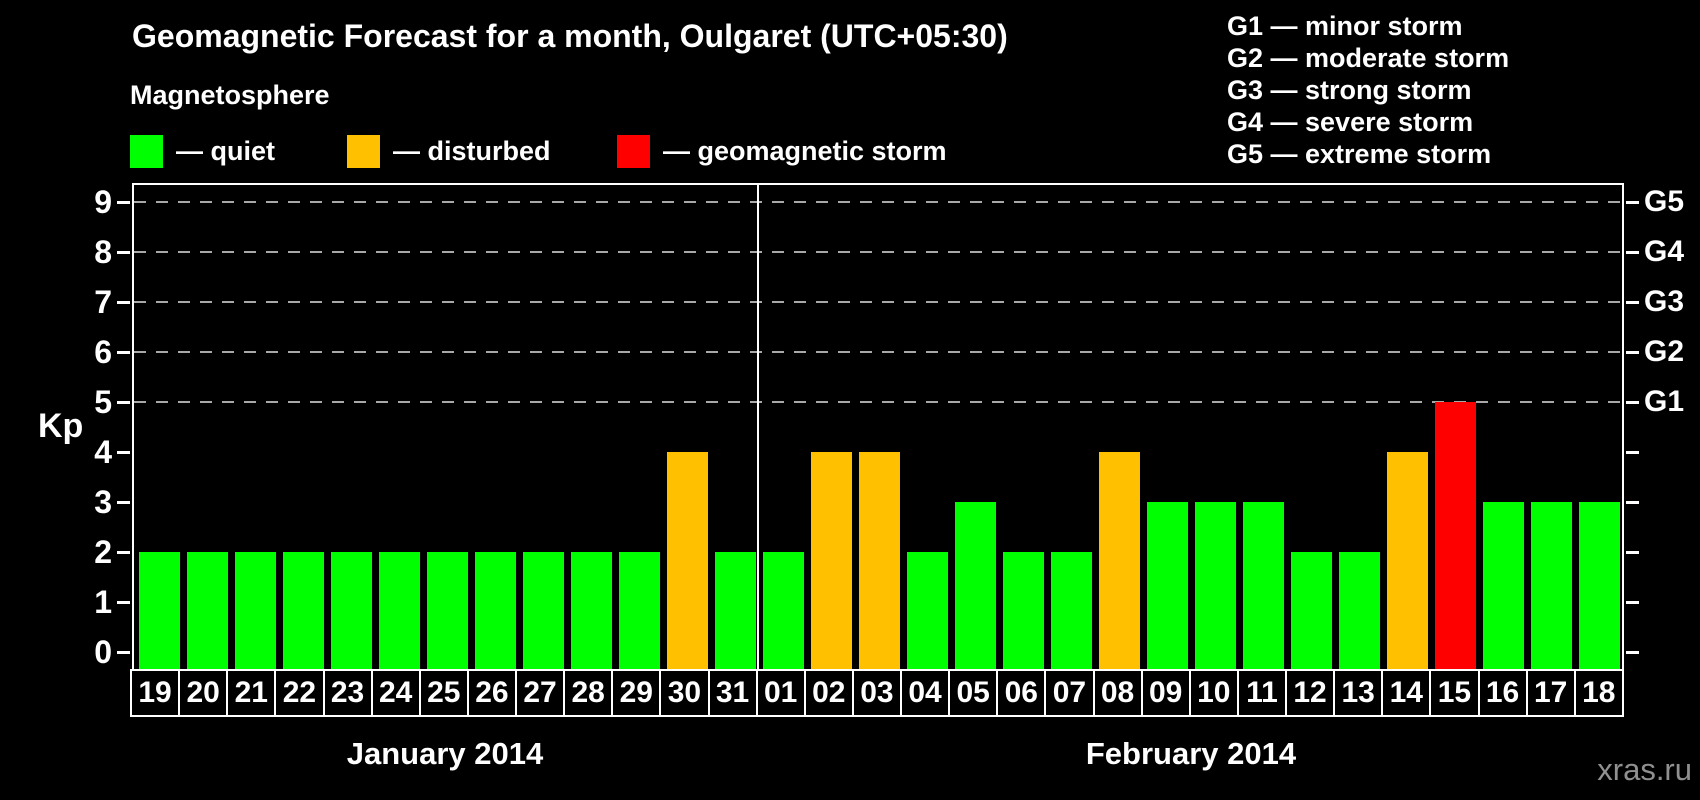 This screenshot has width=1700, height=800. What do you see at coordinates (347, 693) in the screenshot?
I see `day-label-23: 23` at bounding box center [347, 693].